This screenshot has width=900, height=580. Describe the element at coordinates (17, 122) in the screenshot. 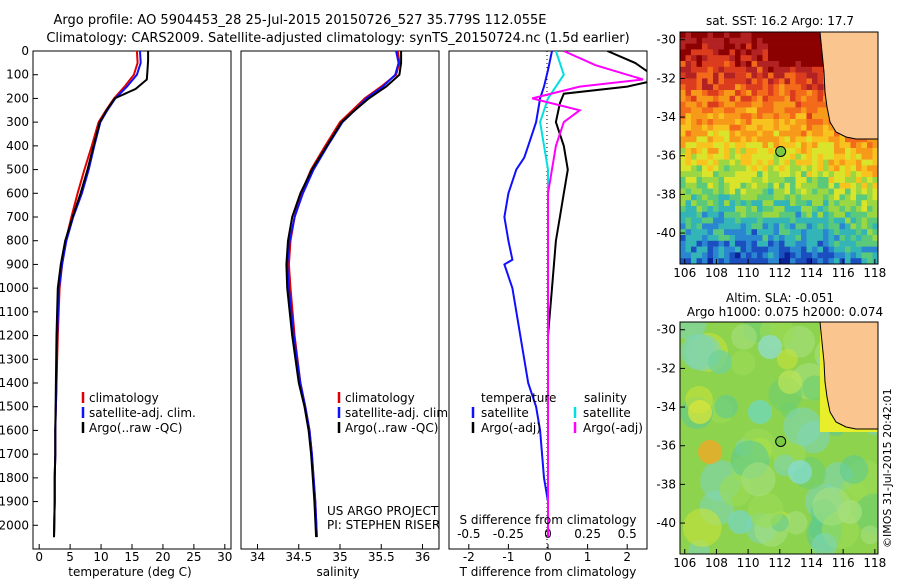

I see `y-tick-label: 300` at that location.